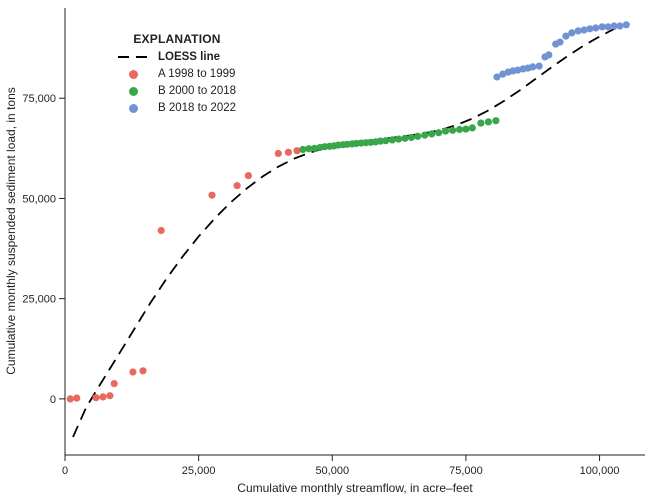 This screenshot has width=649, height=502. I want to click on legend-item-loess: LOESS line, so click(185, 57).